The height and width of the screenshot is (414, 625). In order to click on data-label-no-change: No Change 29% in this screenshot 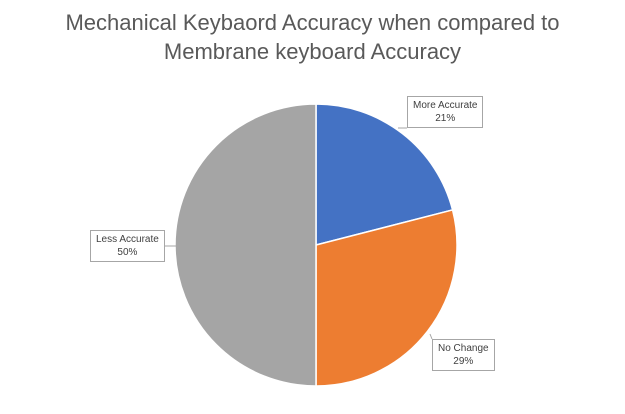, I will do `click(463, 355)`.